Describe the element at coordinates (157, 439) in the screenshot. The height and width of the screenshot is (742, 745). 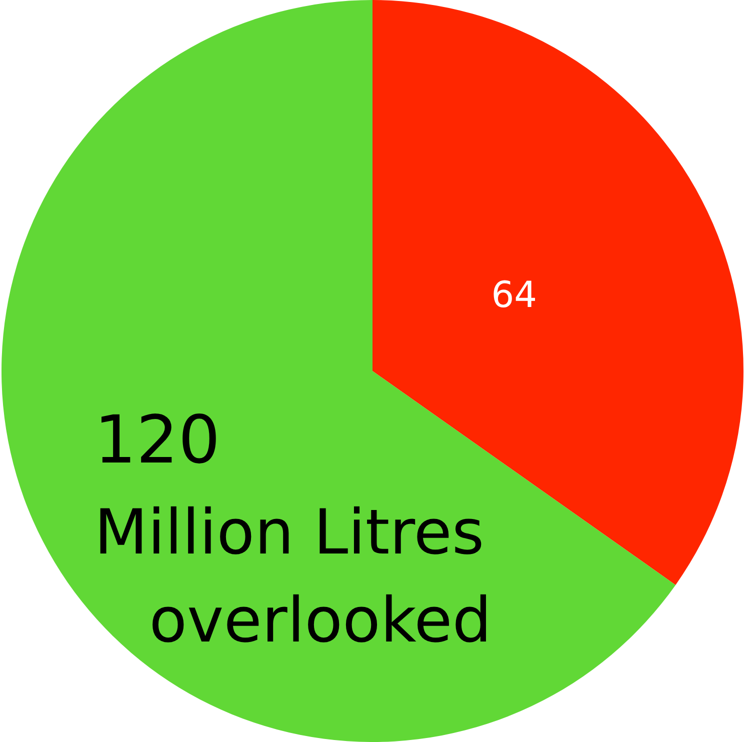
I see `data-label: 120` at that location.